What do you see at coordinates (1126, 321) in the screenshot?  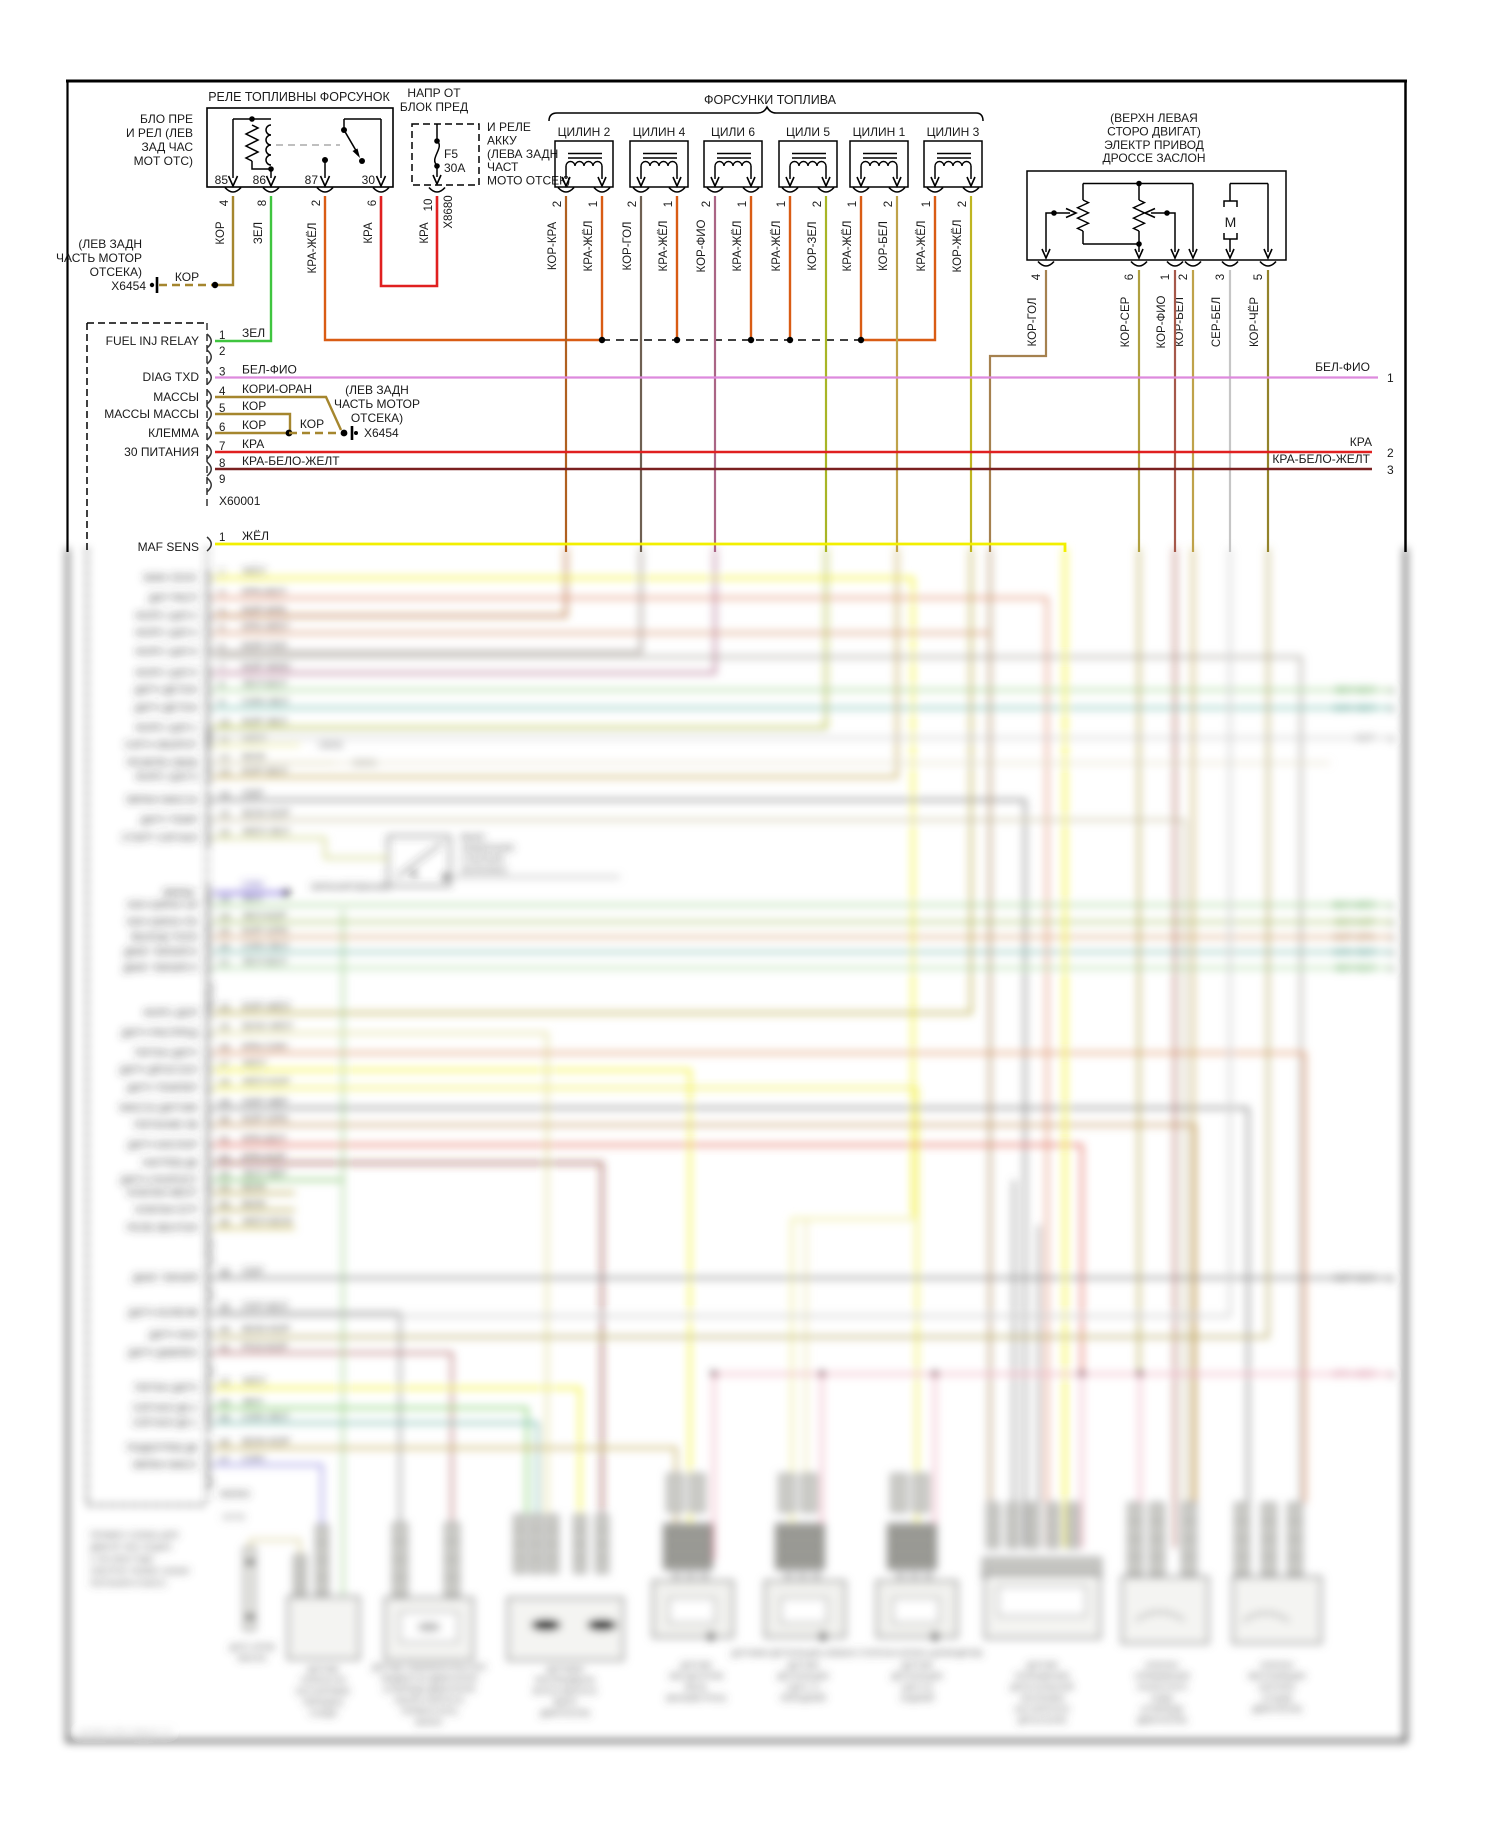 I see `svg-text: КОР-СЕР` at bounding box center [1126, 321].